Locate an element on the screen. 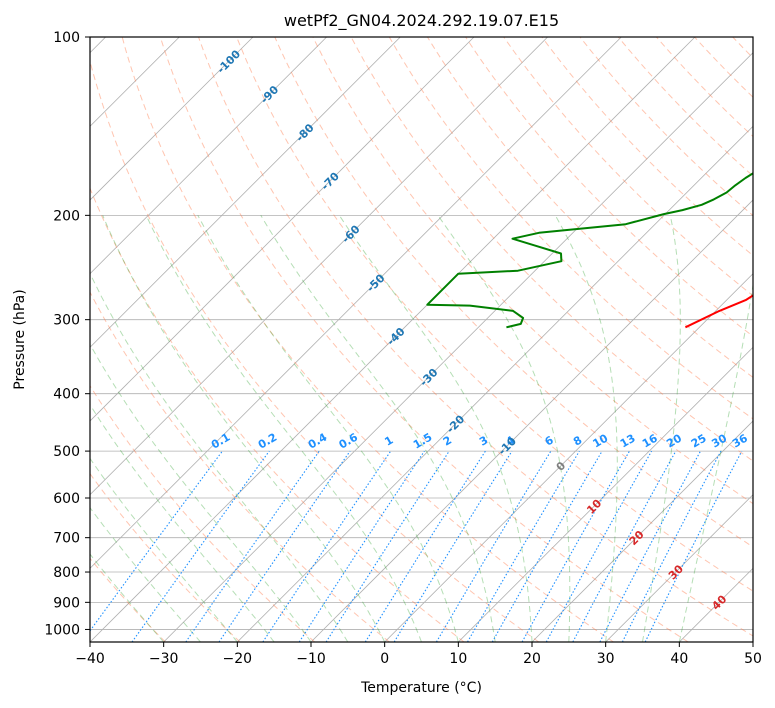  x-tick-label: −30 is located at coordinates (164, 659).